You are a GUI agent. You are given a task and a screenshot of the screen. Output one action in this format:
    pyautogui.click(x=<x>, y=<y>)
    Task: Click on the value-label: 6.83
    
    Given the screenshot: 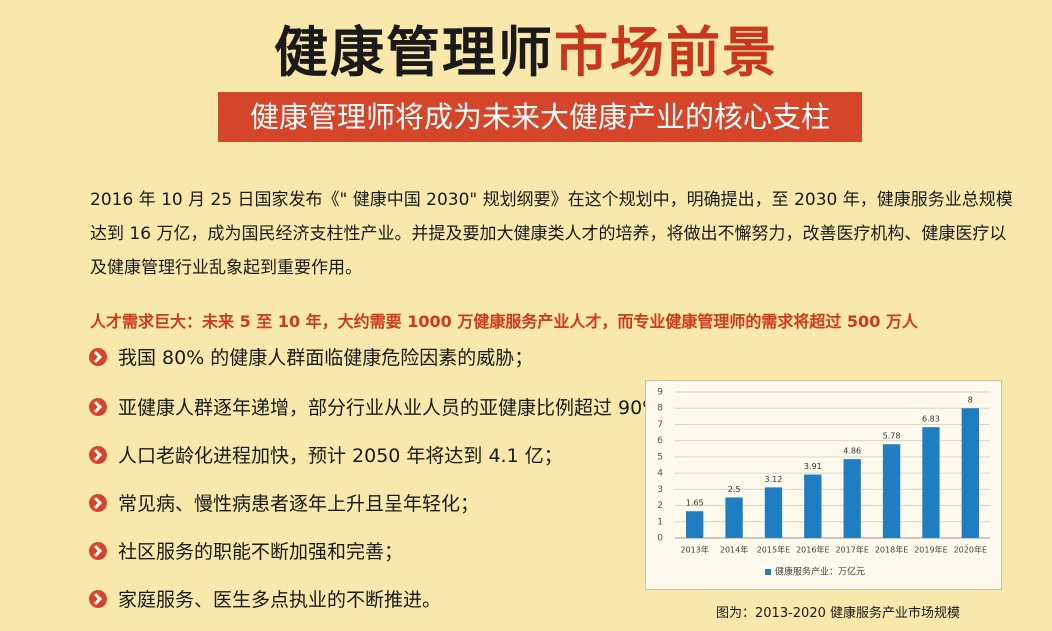 What is the action you would take?
    pyautogui.click(x=931, y=419)
    